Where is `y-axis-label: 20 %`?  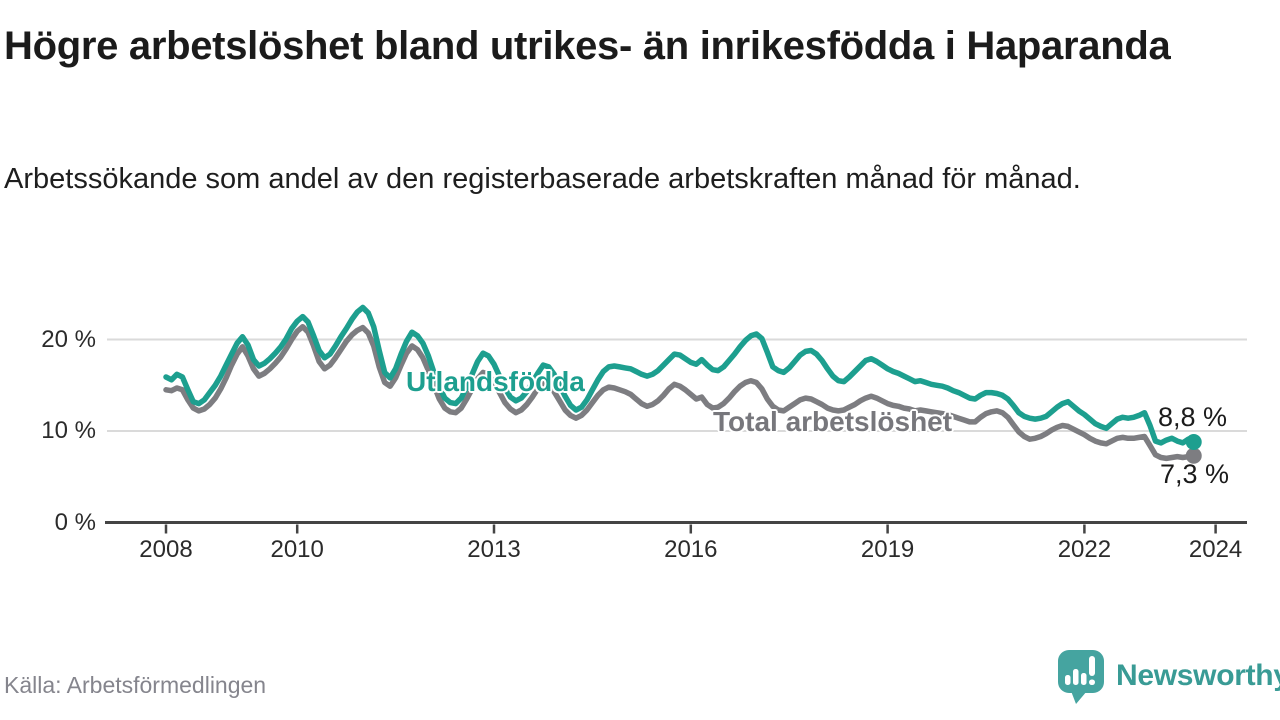
y-axis-label: 20 % is located at coordinates (68, 339).